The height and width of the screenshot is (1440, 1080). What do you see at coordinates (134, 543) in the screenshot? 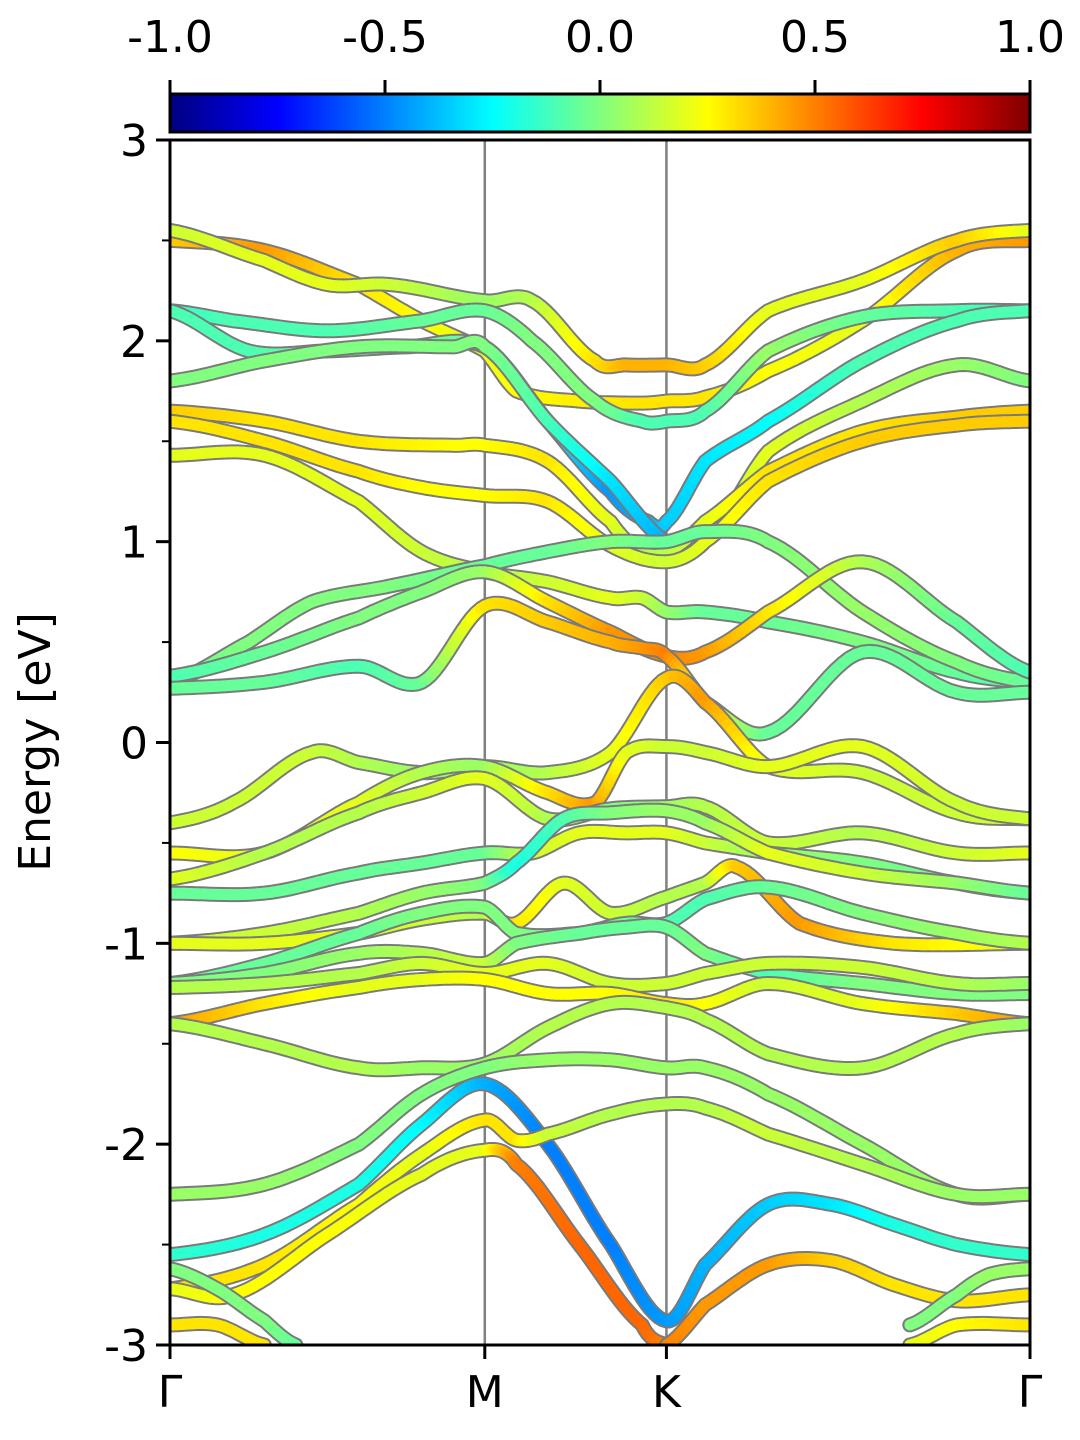
I see `y-tick-label: 1` at bounding box center [134, 543].